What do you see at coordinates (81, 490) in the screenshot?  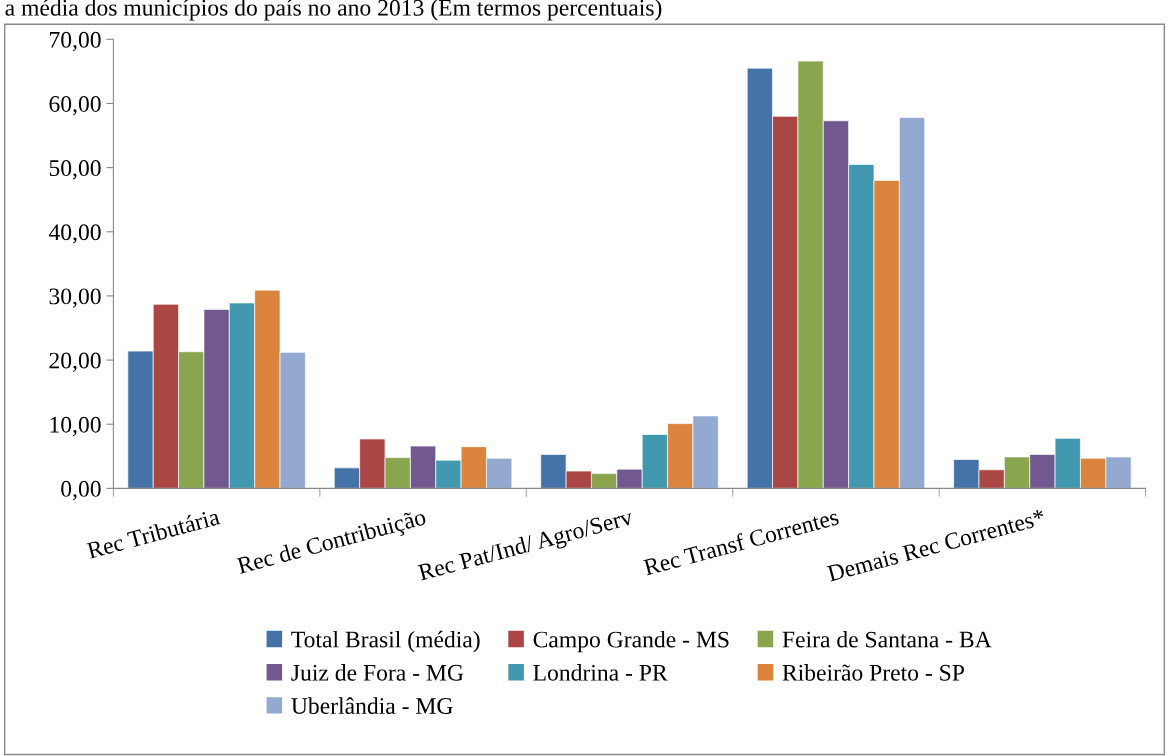 I see `y-tick-label: 0,00` at bounding box center [81, 490].